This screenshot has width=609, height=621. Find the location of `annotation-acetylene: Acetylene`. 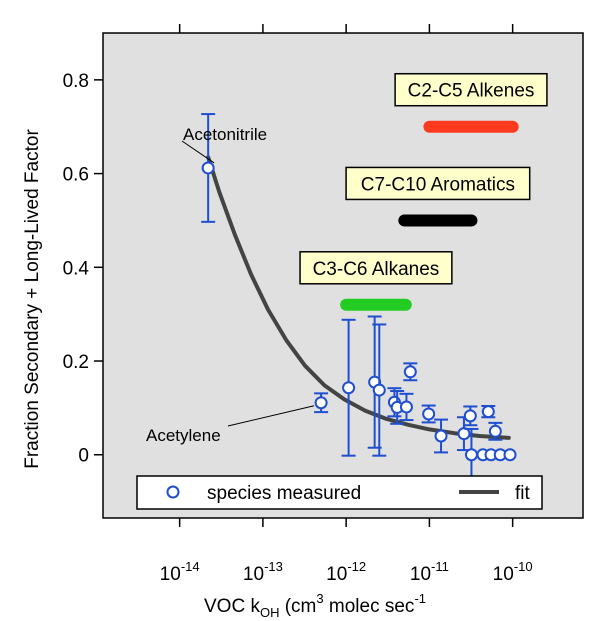

annotation-acetylene: Acetylene is located at coordinates (183, 435).